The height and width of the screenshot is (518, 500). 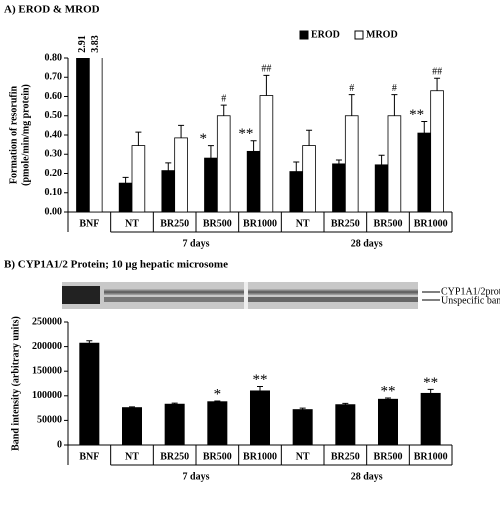 I want to click on plot-area, so click(x=260, y=394).